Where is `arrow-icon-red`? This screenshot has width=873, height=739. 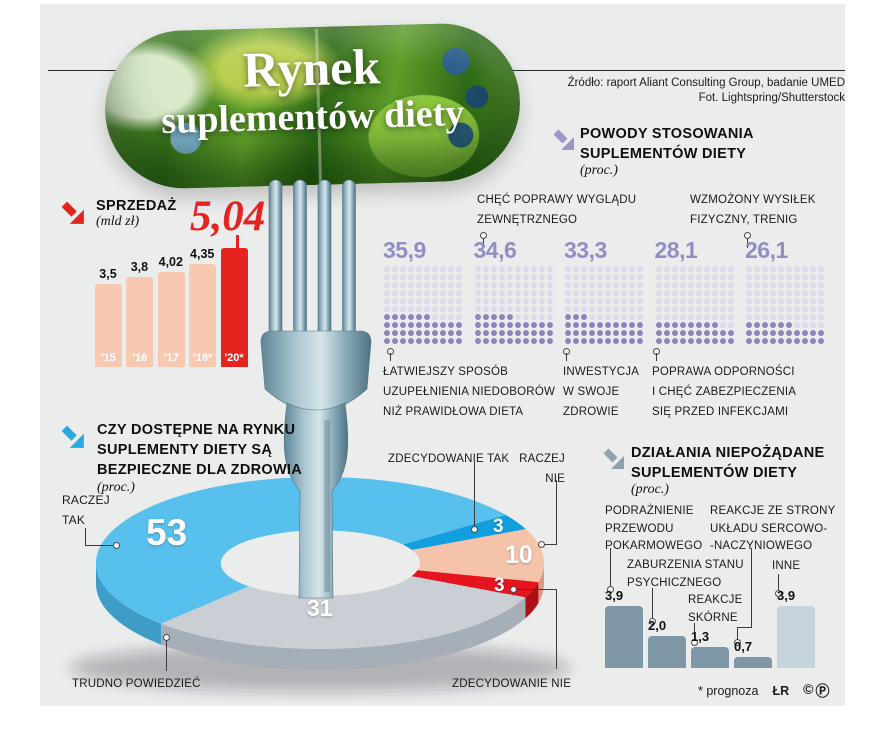 arrow-icon-red is located at coordinates (72, 212).